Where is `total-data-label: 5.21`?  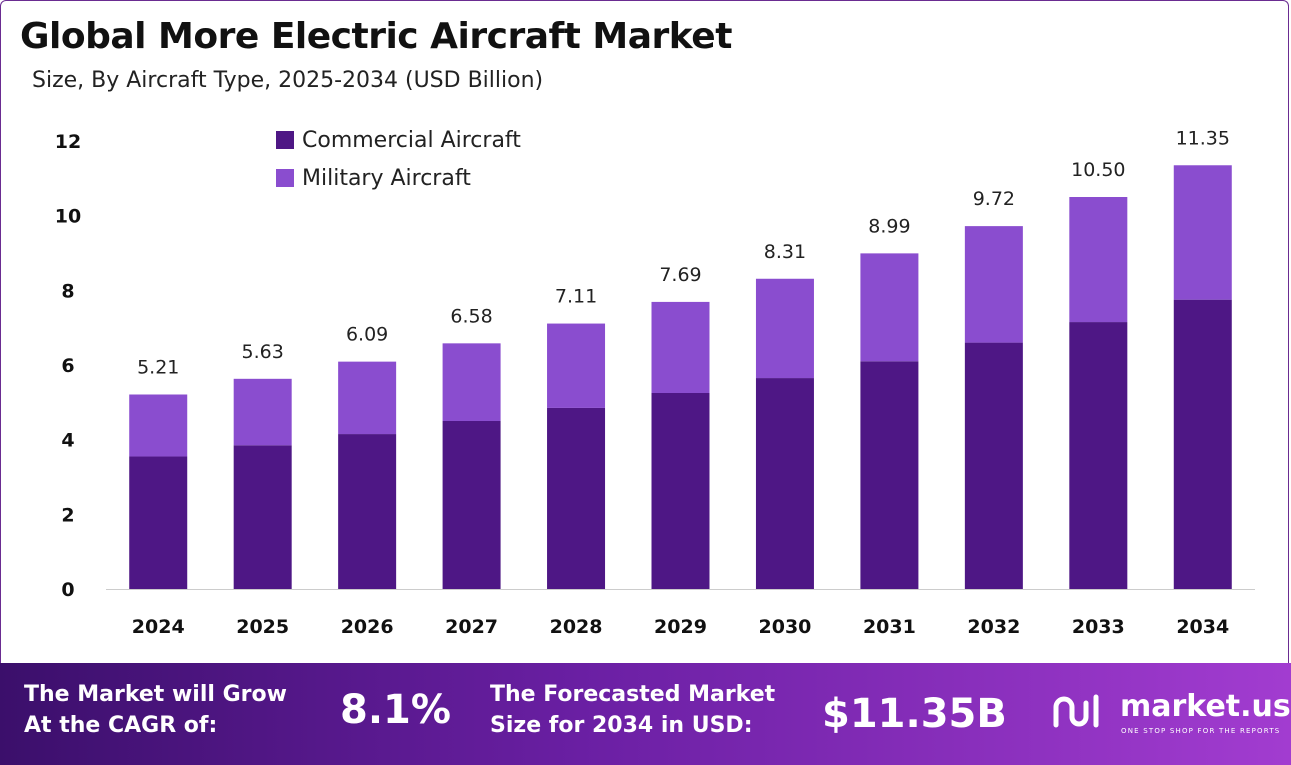 total-data-label: 5.21 is located at coordinates (158, 367).